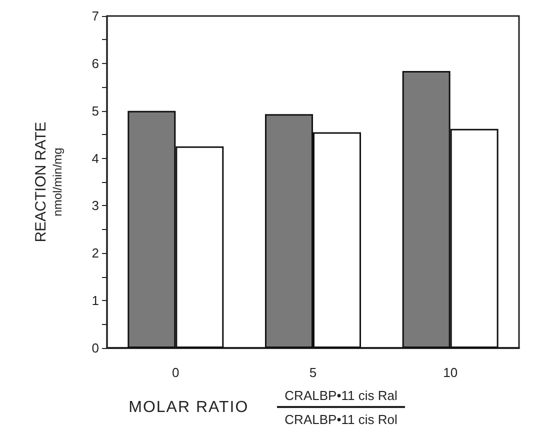 The image size is (534, 433). What do you see at coordinates (341, 419) in the screenshot?
I see `text: CRALBP•11 cis Rol` at bounding box center [341, 419].